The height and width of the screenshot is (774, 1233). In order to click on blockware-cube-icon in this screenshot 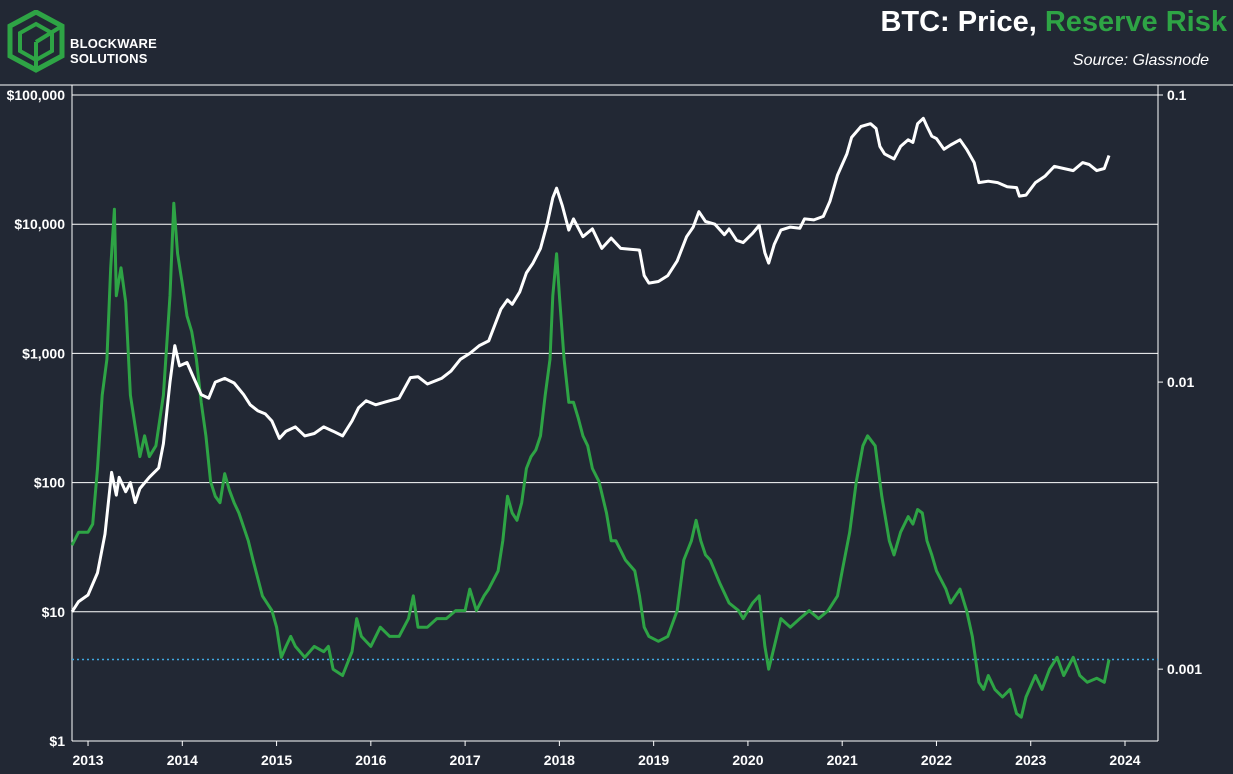, I will do `click(36, 41)`.